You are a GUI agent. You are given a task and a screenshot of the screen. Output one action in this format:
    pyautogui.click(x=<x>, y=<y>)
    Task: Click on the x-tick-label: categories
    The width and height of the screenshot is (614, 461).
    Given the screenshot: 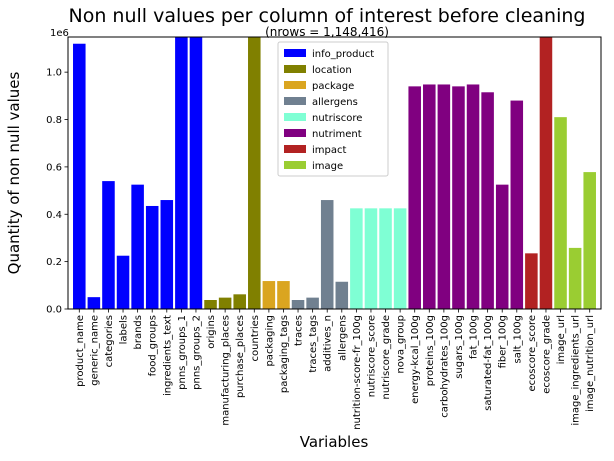 What is the action you would take?
    pyautogui.click(x=109, y=341)
    